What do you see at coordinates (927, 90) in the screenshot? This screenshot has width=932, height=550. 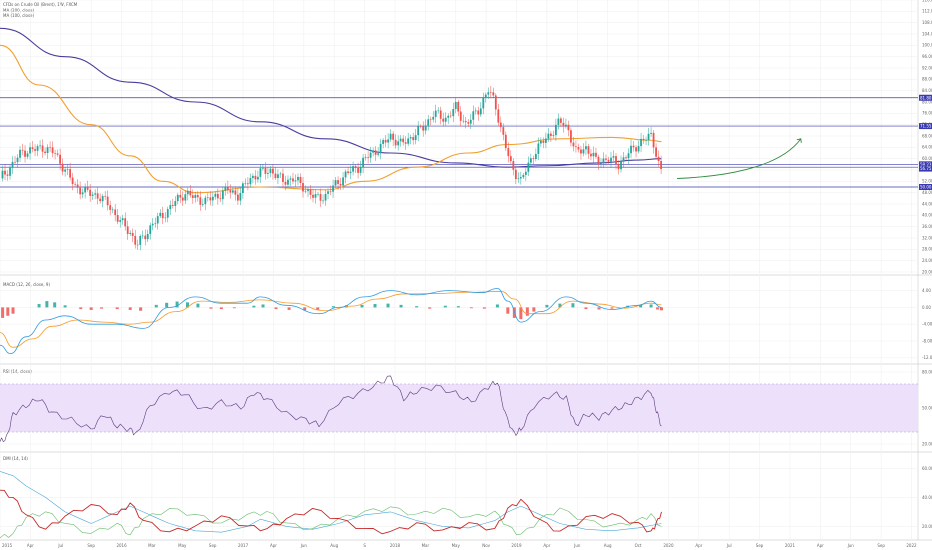 I see `price-tick-label: 84.00` at bounding box center [927, 90].